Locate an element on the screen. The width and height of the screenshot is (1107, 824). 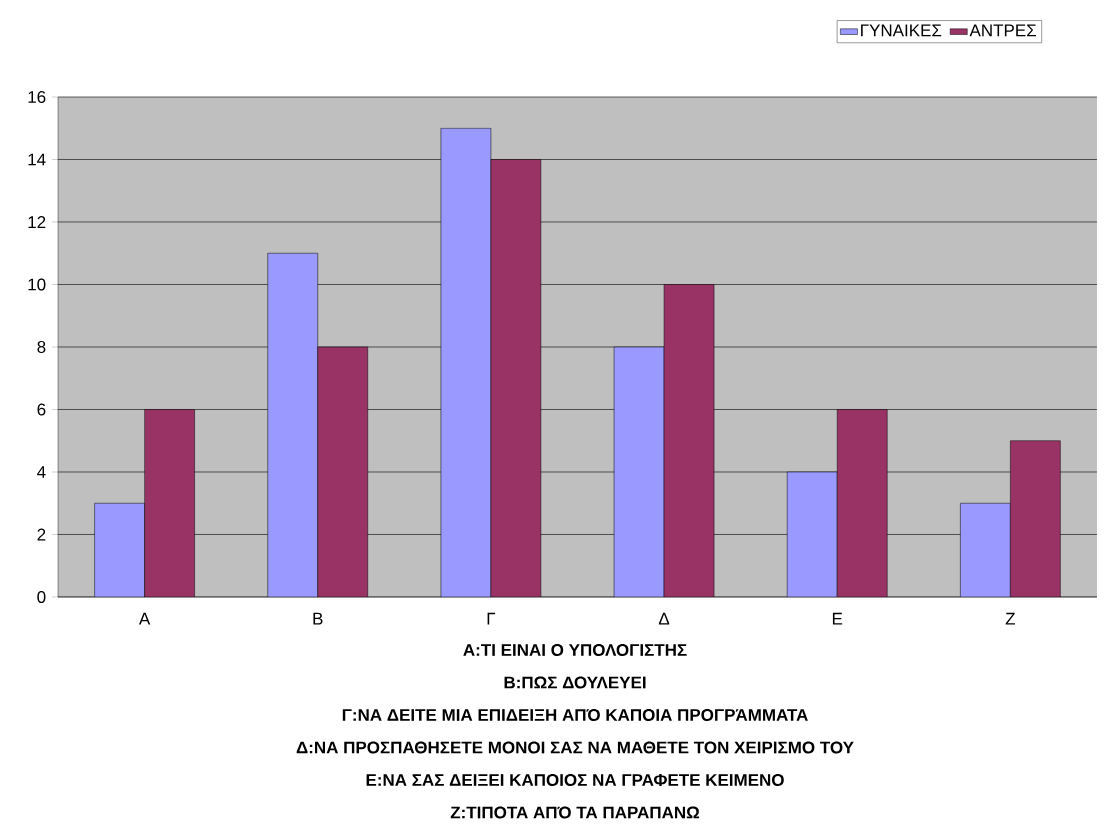
text: Ζ:ΤΙΠΟΤΑ ΑΠΌ ΤΑ ΠΑΡΑΠΑΝΩ is located at coordinates (575, 812).